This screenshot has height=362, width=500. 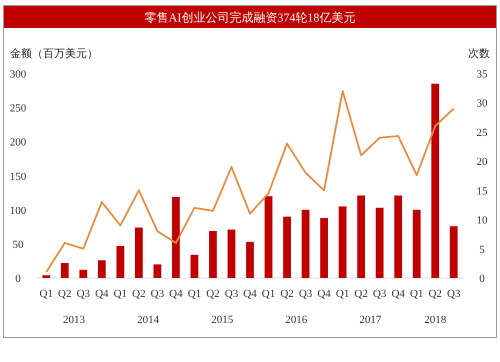 I want to click on text: 2018, so click(x=435, y=320).